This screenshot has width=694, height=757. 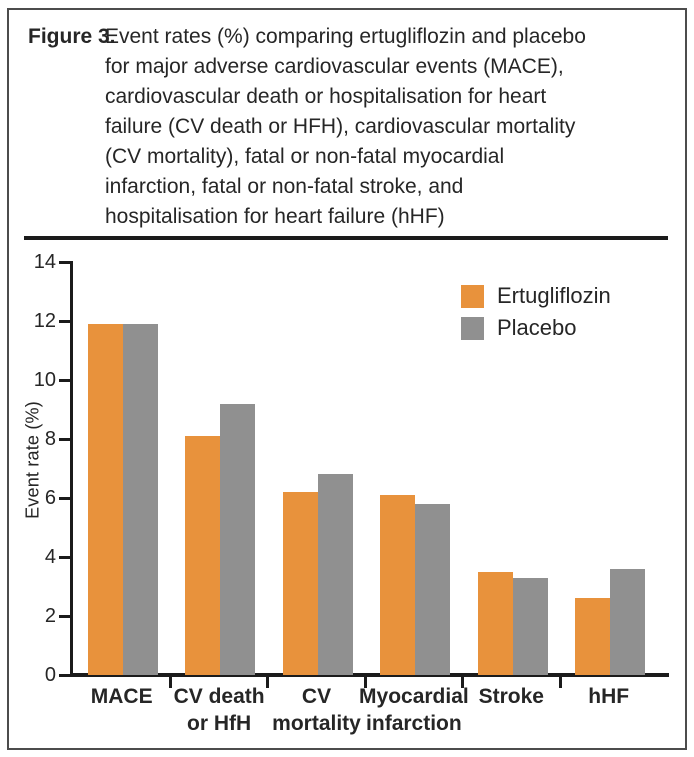 What do you see at coordinates (50, 439) in the screenshot?
I see `y-tick-label-8: 8` at bounding box center [50, 439].